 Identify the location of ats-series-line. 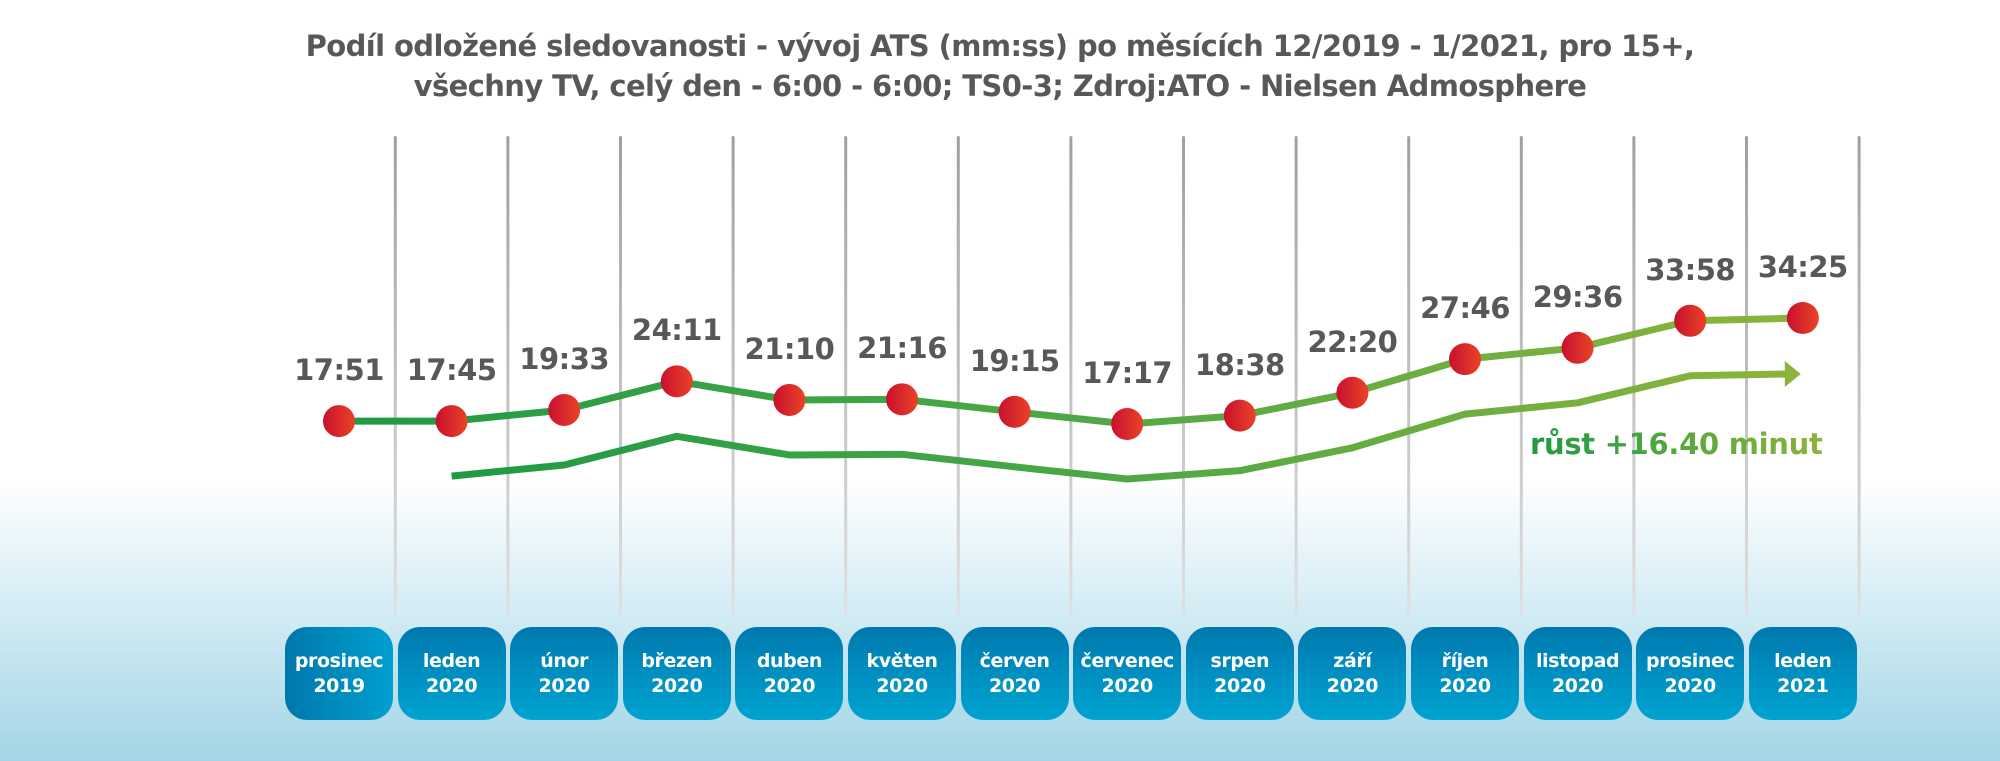
(1071, 371).